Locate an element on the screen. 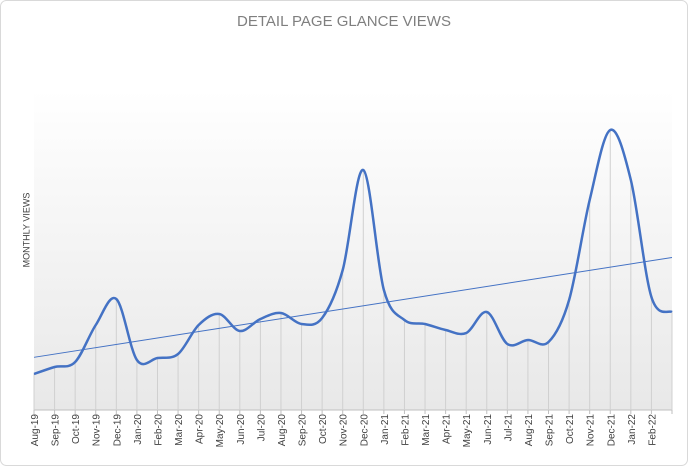 The height and width of the screenshot is (466, 688). x-tick-label: Apr-20 is located at coordinates (200, 429).